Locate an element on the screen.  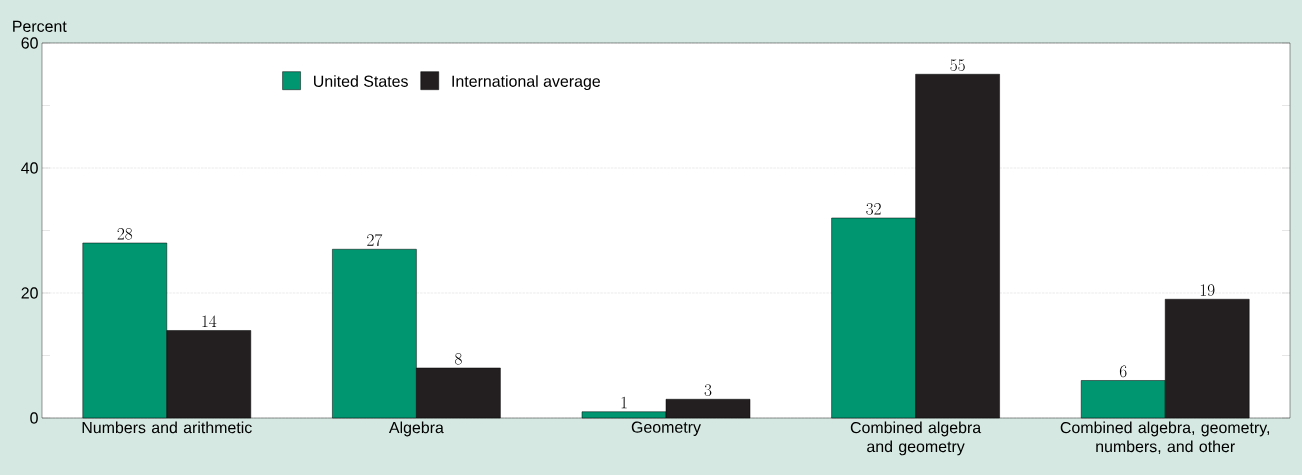
y-tick-label: 40 is located at coordinates (29, 168).